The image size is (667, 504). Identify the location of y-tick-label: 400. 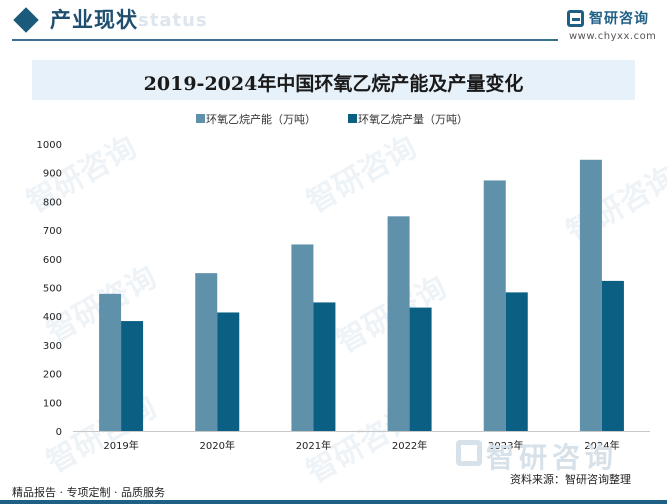
(52, 317).